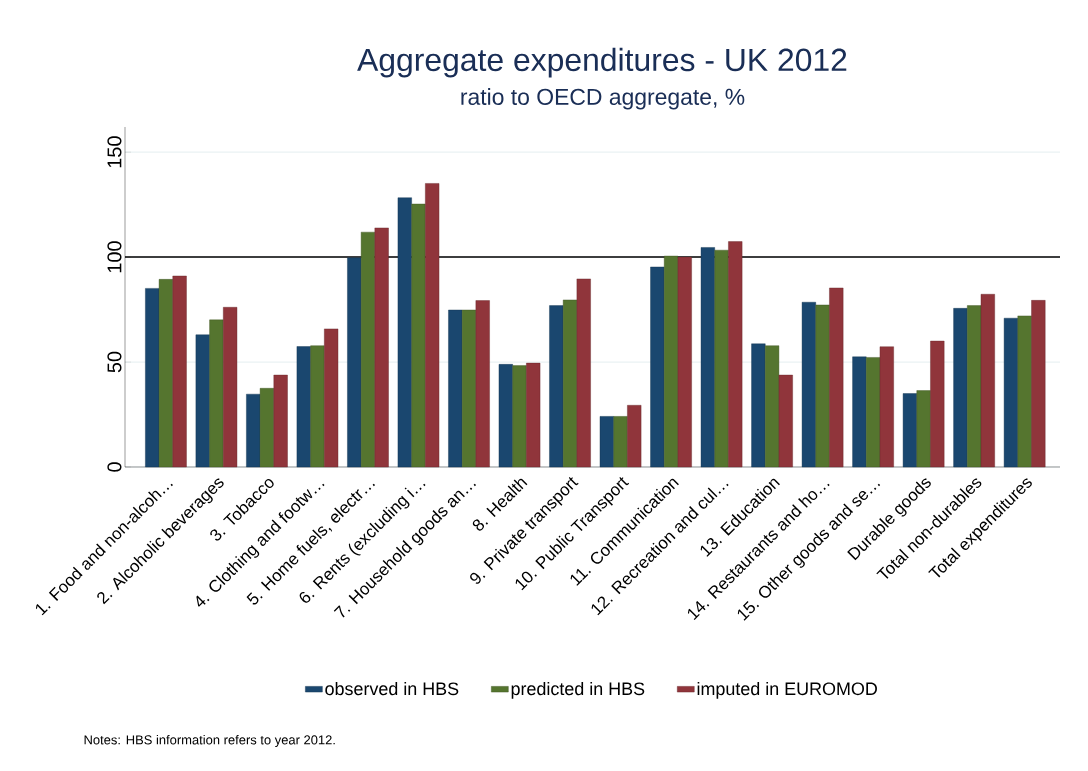  What do you see at coordinates (392, 688) in the screenshot?
I see `legend-label: observed in HBS` at bounding box center [392, 688].